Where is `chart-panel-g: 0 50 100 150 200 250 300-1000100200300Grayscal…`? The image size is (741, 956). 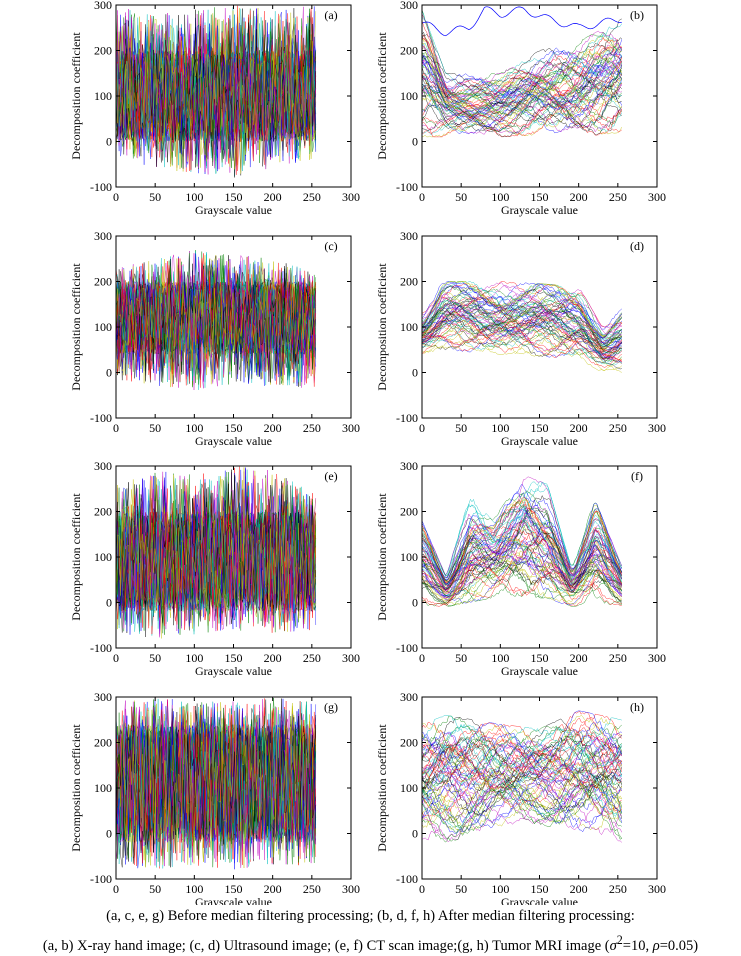 chart-panel-g: 0 50 100 150 200 250 300-1000100200300Grayscal… is located at coordinates (214, 797).